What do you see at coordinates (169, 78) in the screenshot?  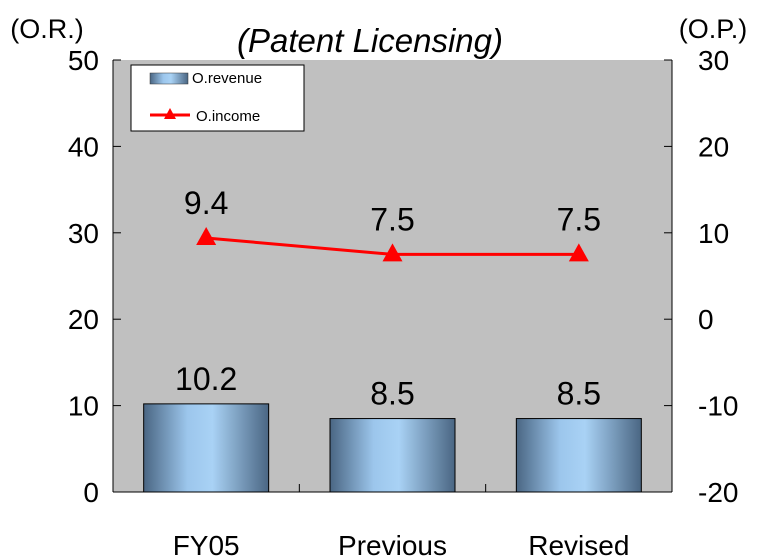 I see `legend-swatch-revenue` at bounding box center [169, 78].